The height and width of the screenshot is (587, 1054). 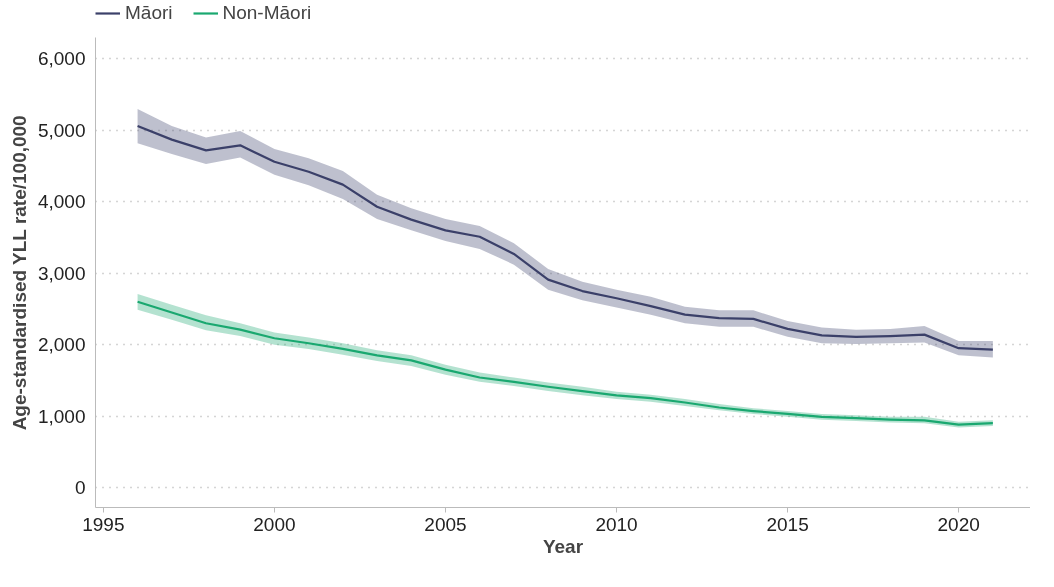 What do you see at coordinates (19, 273) in the screenshot?
I see `y-axis-title: Age-standardised YLL rate/100,000` at bounding box center [19, 273].